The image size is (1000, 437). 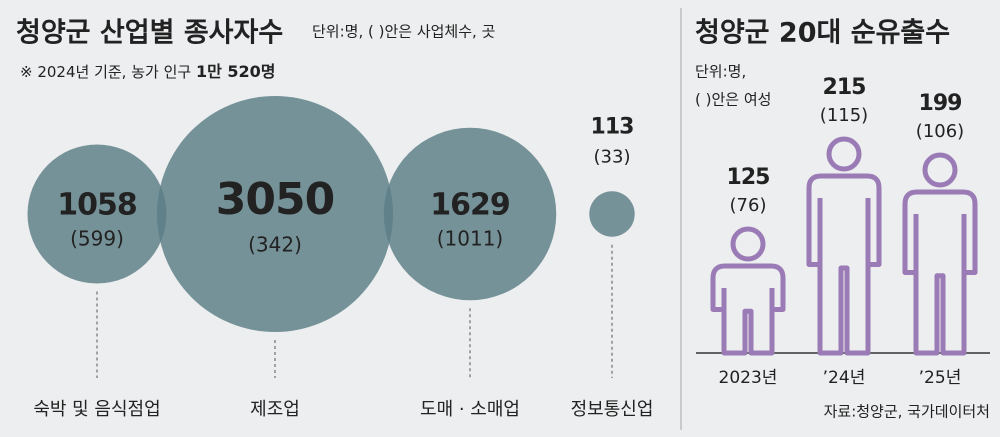 What do you see at coordinates (470, 409) in the screenshot?
I see `x-tick-label: 도매 · 소매업` at bounding box center [470, 409].